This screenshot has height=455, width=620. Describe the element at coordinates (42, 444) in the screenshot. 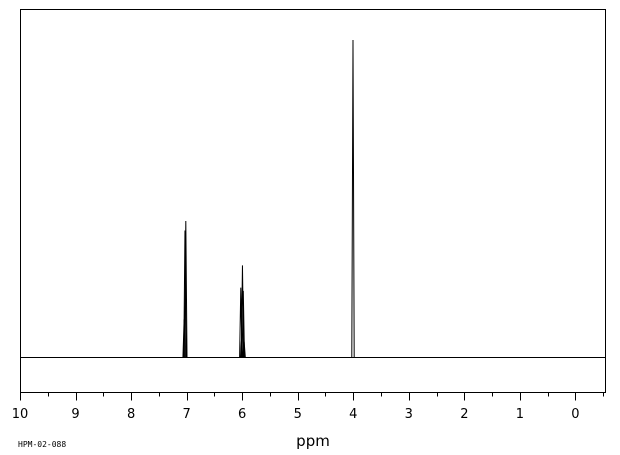

I see `sample-code-label: HPM-02-088` at that location.